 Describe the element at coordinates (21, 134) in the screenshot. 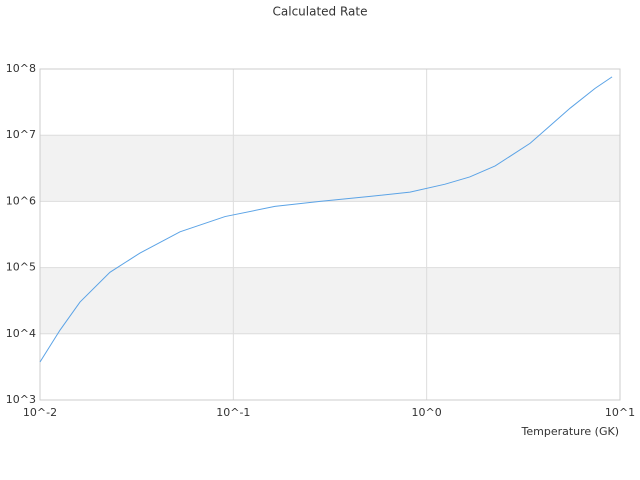

I see `y-tick-label: 10^7` at that location.